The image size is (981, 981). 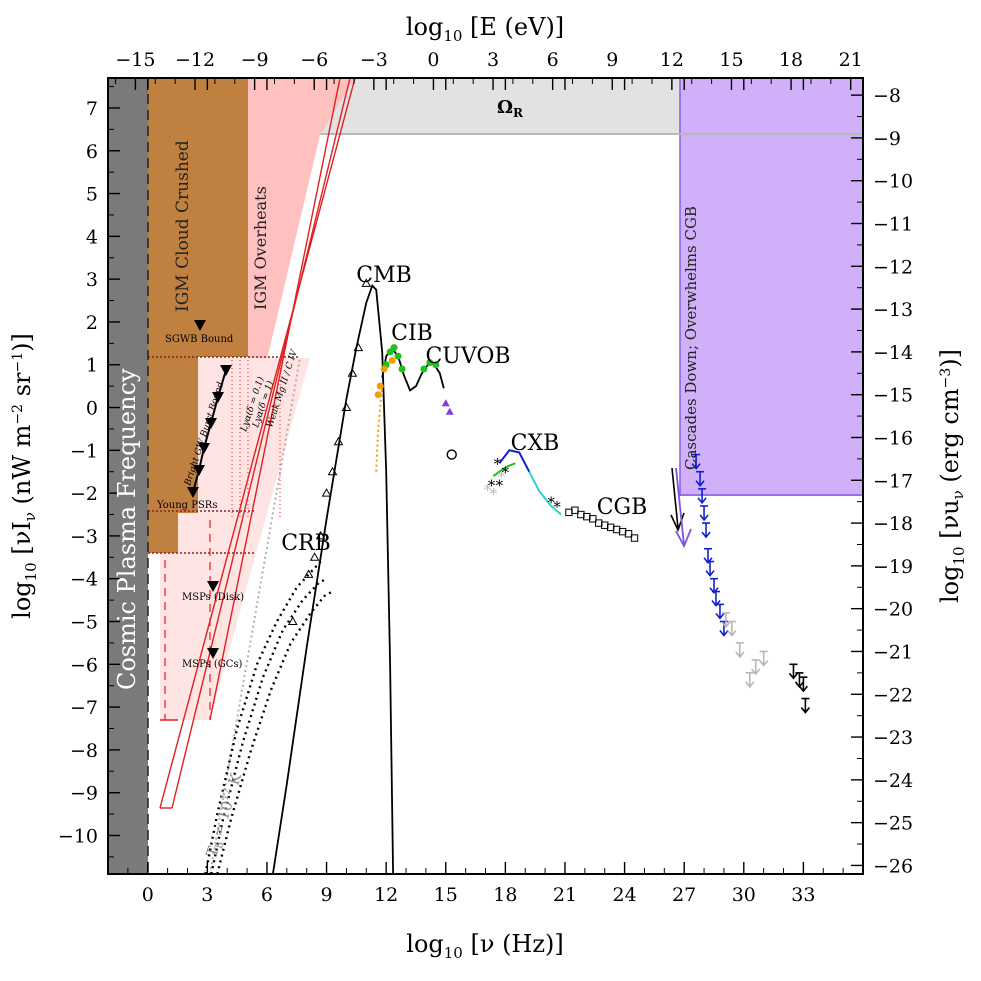 I want to click on plasma-label: Cosmic Plasma Frequency, so click(x=127, y=529).